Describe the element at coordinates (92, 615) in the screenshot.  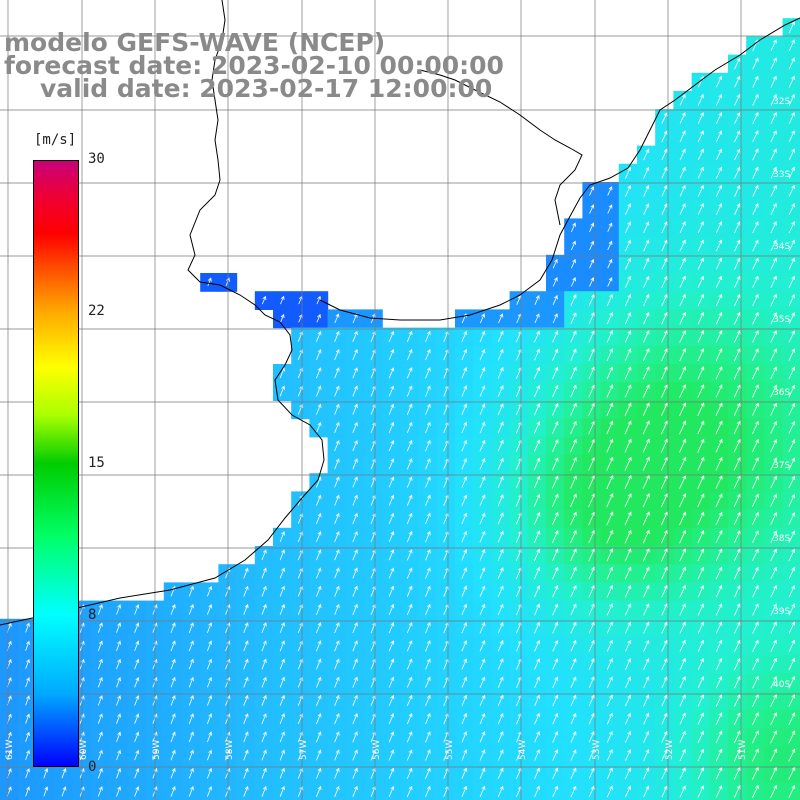
I see `colorbar-tick-8: 8` at that location.